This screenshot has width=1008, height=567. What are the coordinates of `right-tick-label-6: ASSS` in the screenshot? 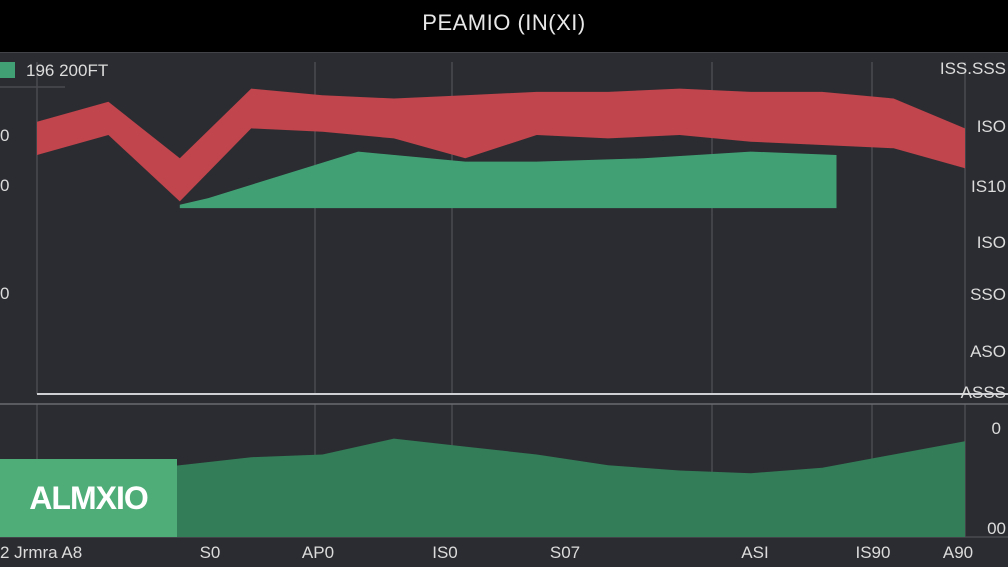 It's located at (983, 392).